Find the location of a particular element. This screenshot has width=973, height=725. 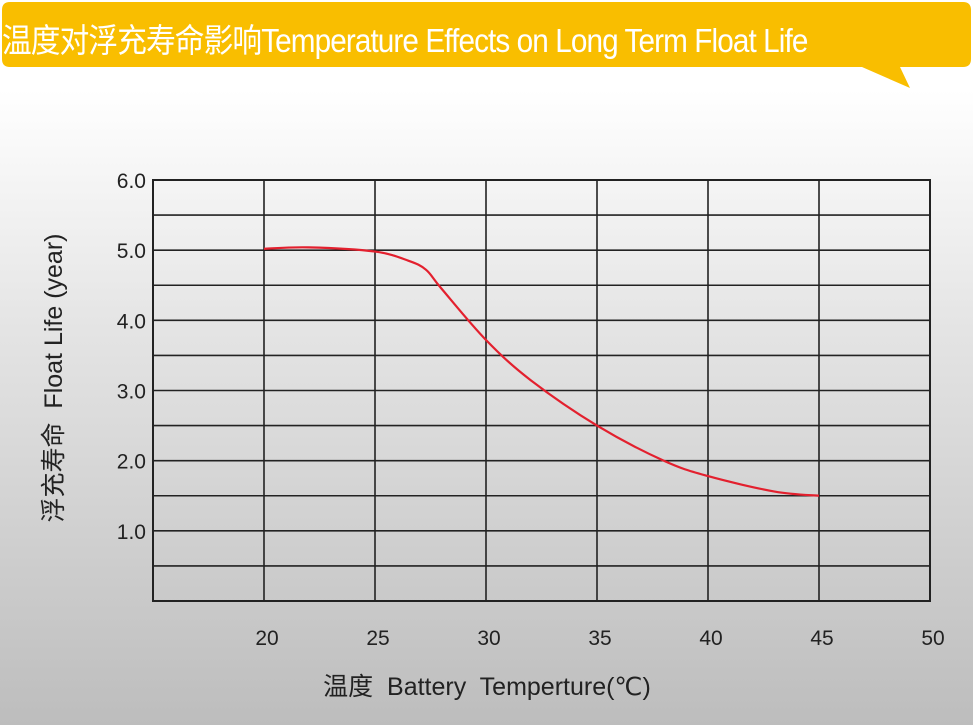

y-tick-label: 5.0 is located at coordinates (131, 251).